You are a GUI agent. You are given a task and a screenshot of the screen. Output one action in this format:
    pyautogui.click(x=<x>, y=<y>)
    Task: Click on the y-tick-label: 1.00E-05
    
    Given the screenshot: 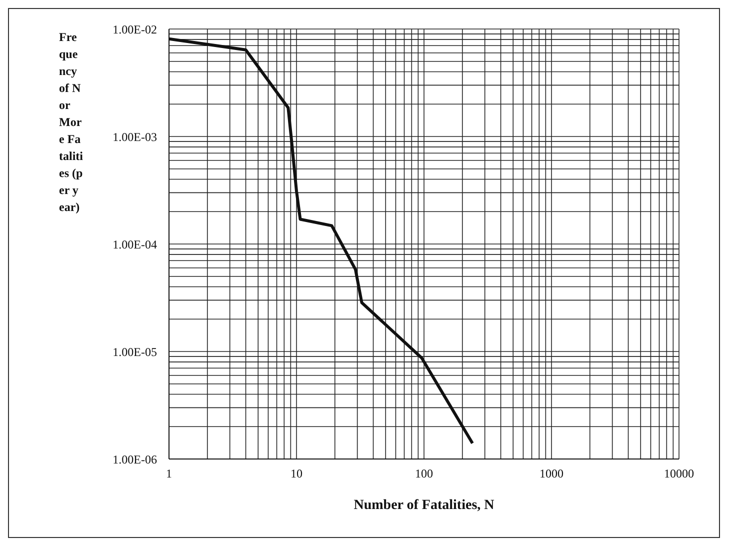 What is the action you would take?
    pyautogui.click(x=134, y=351)
    